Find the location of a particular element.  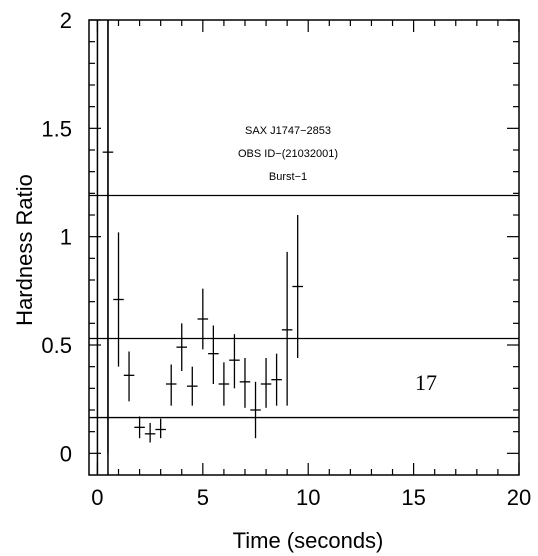

x-tick-label: 0 is located at coordinates (97, 497).